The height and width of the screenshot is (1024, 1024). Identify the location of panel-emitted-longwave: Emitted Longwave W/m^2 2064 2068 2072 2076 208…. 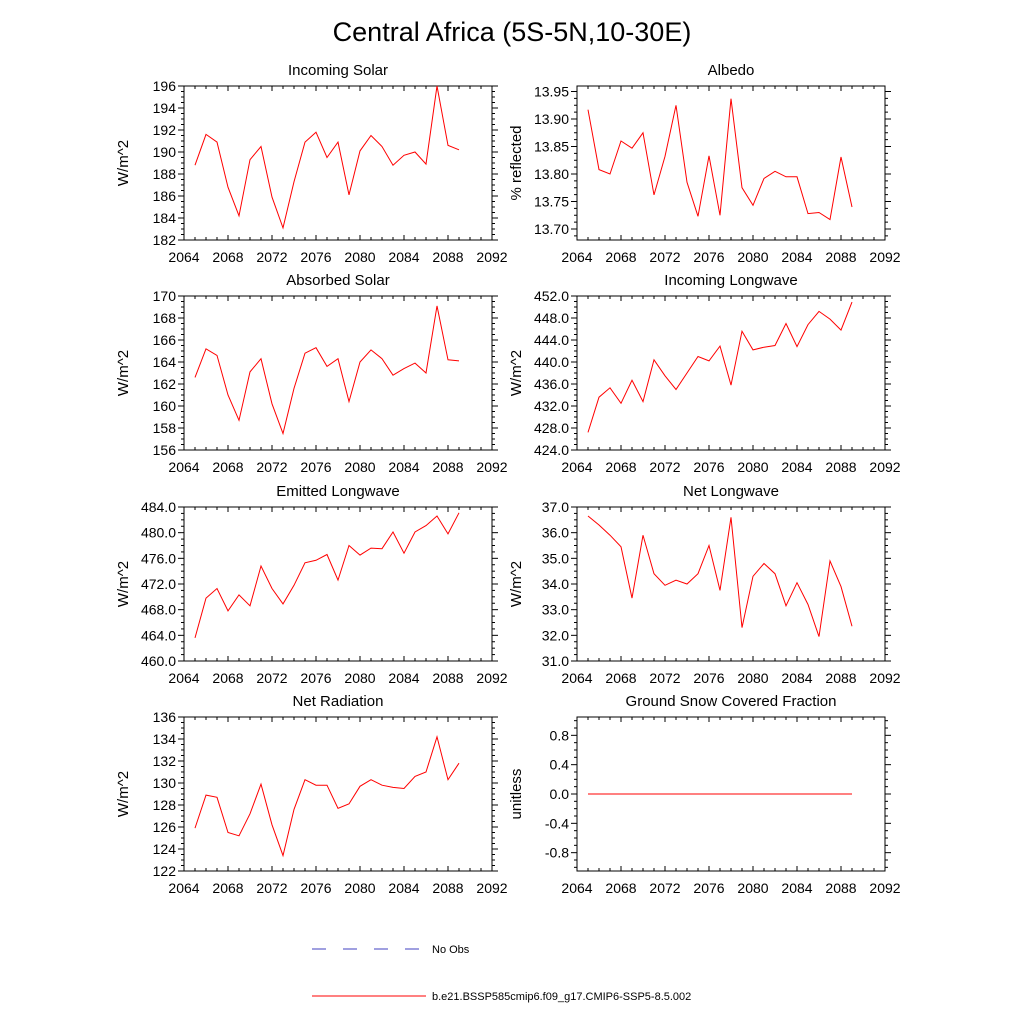
(311, 584).